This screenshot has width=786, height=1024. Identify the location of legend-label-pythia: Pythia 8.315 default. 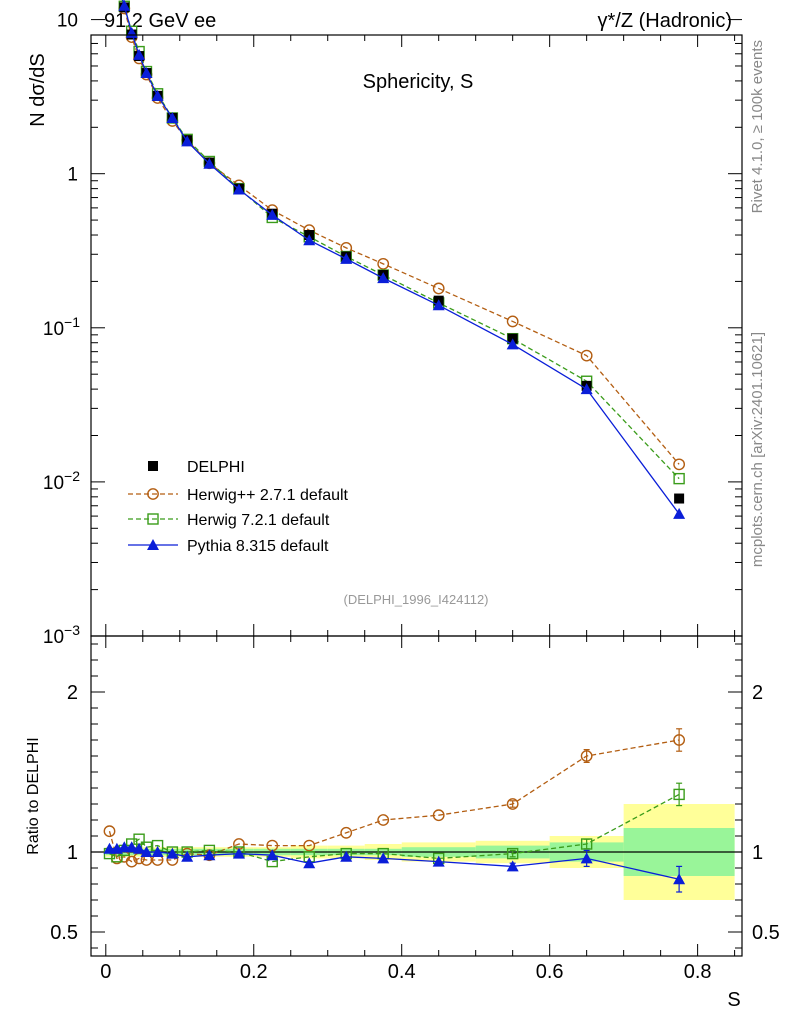
(258, 546).